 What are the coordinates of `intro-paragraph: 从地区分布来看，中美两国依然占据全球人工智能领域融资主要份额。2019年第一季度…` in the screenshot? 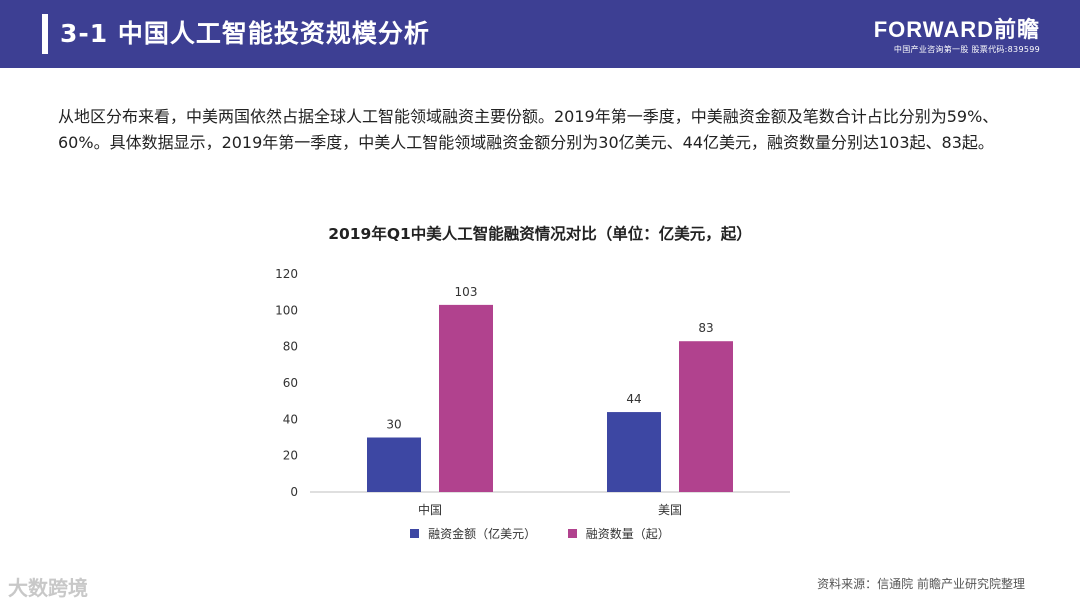 It's located at (528, 129).